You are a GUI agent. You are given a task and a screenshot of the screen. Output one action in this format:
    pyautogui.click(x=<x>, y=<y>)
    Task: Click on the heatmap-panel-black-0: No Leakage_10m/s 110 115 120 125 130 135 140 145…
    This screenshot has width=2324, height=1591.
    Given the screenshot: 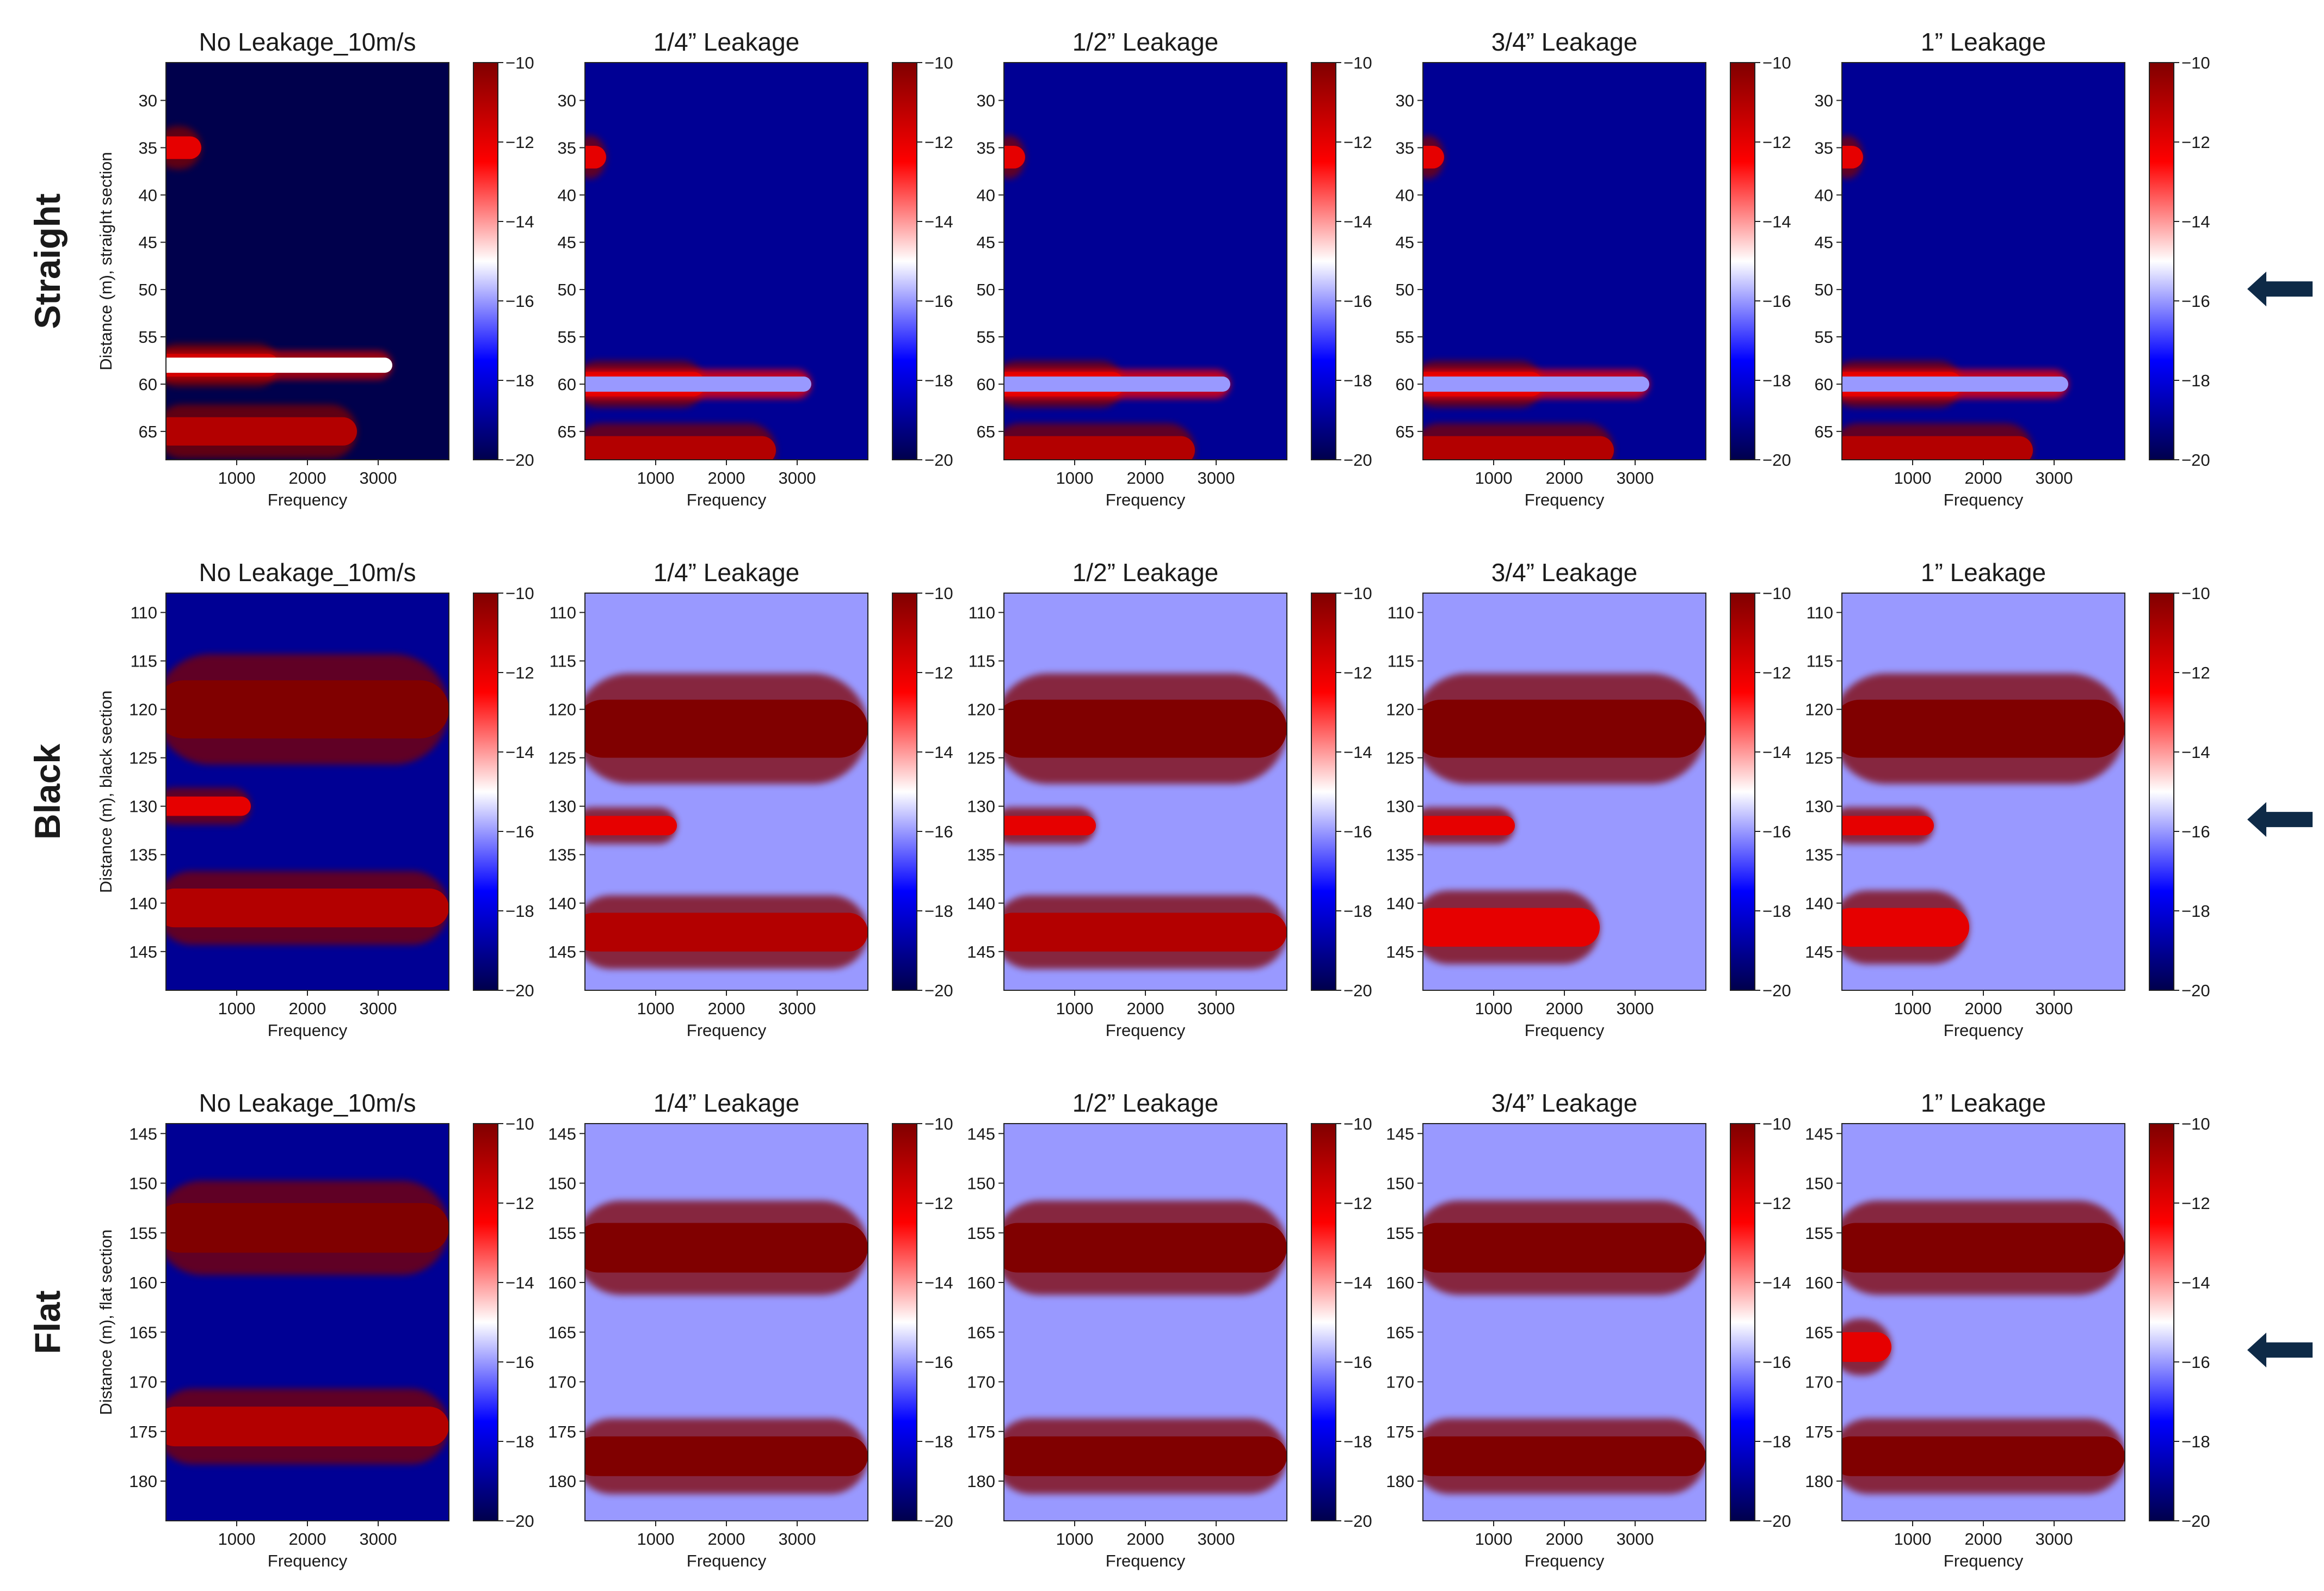 What is the action you would take?
    pyautogui.click(x=315, y=799)
    